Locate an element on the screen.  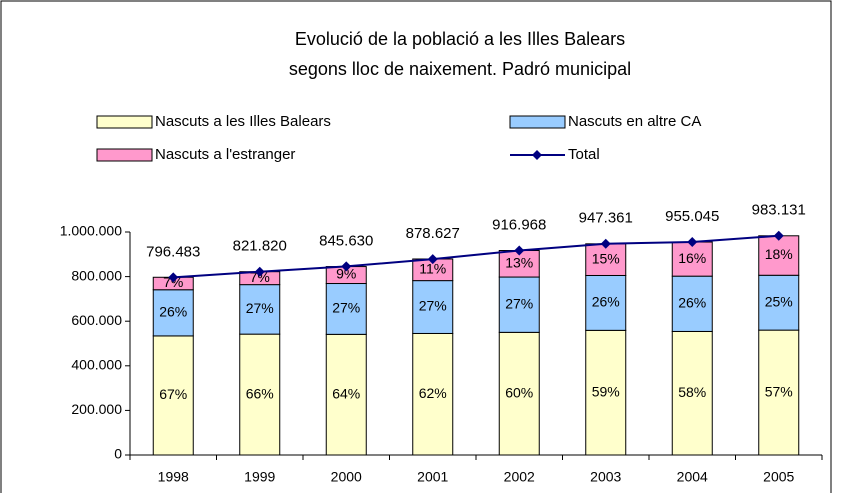
data-label: 845.630 is located at coordinates (346, 240).